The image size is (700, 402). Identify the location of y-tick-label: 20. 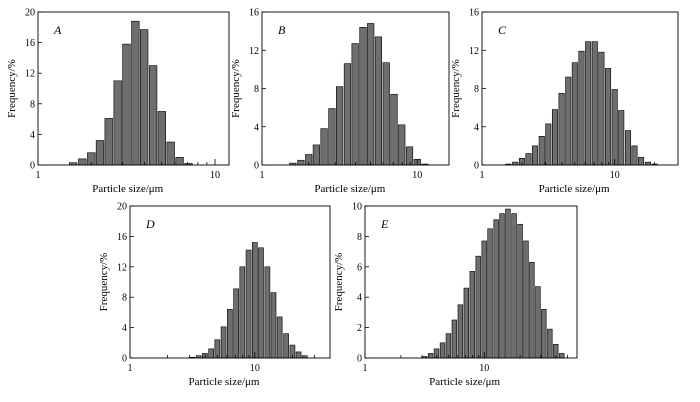
(30, 13).